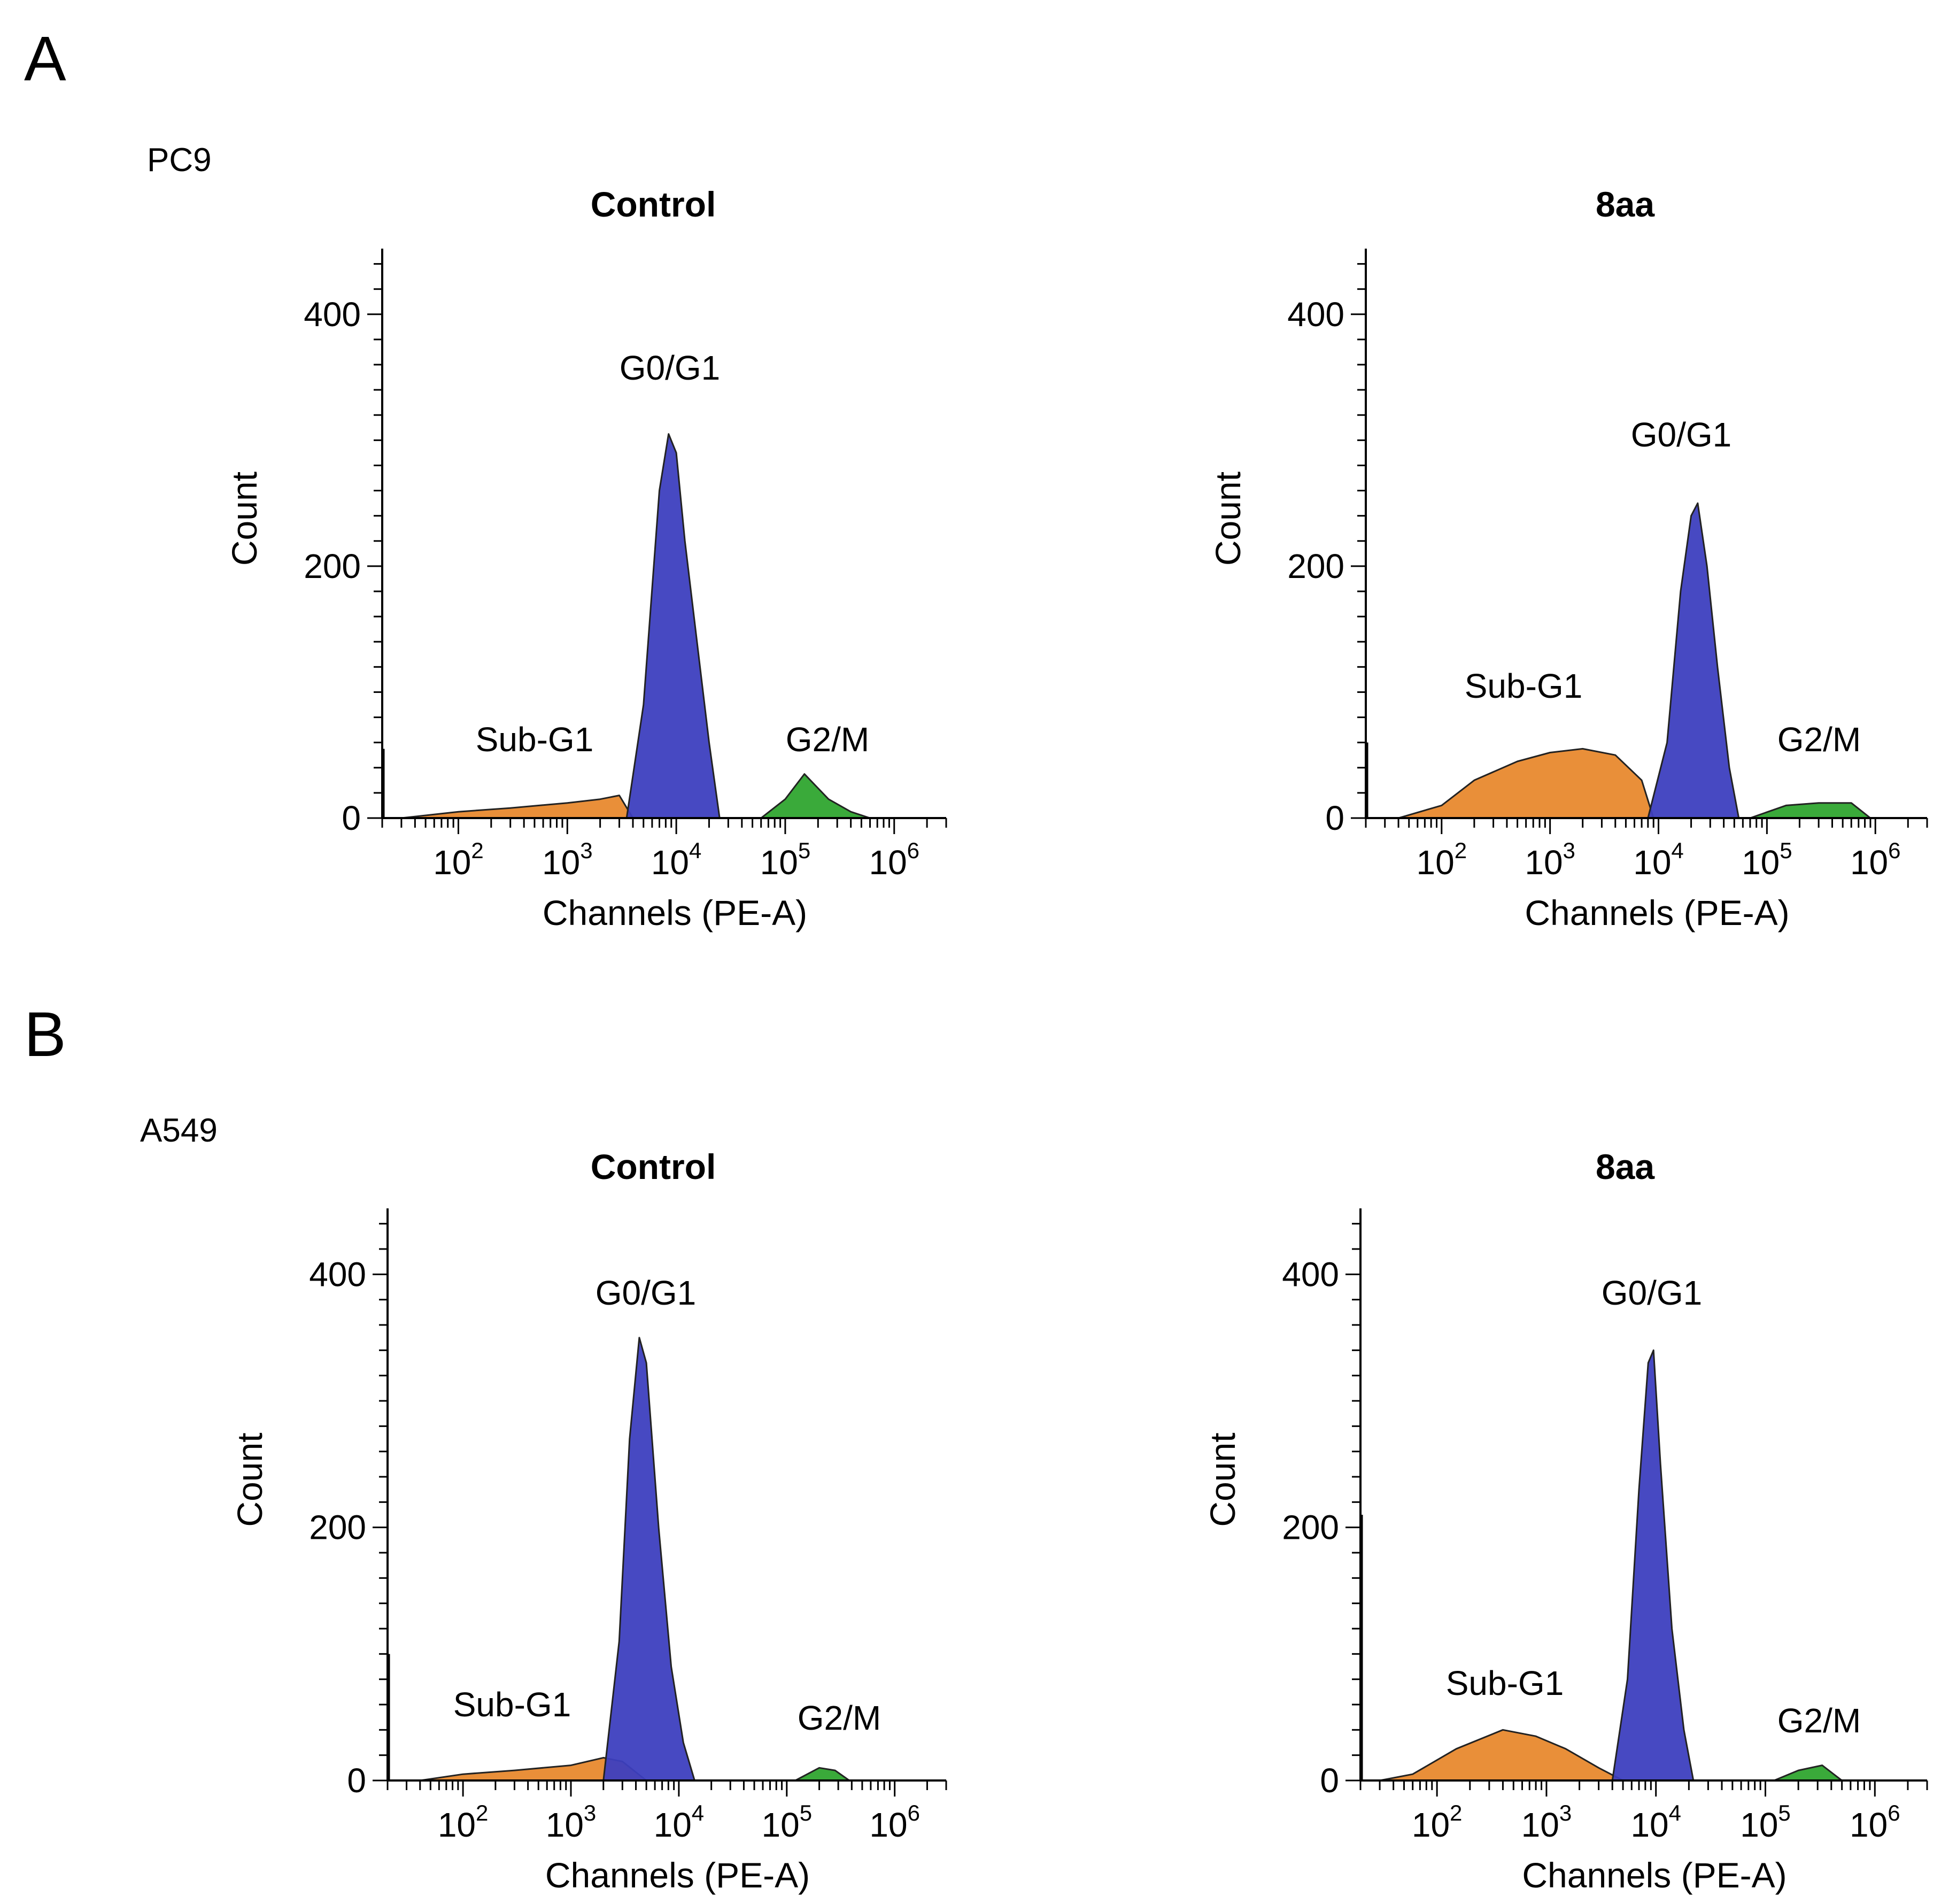 The image size is (1941, 1904). I want to click on panel-letter-b: B, so click(45, 1034).